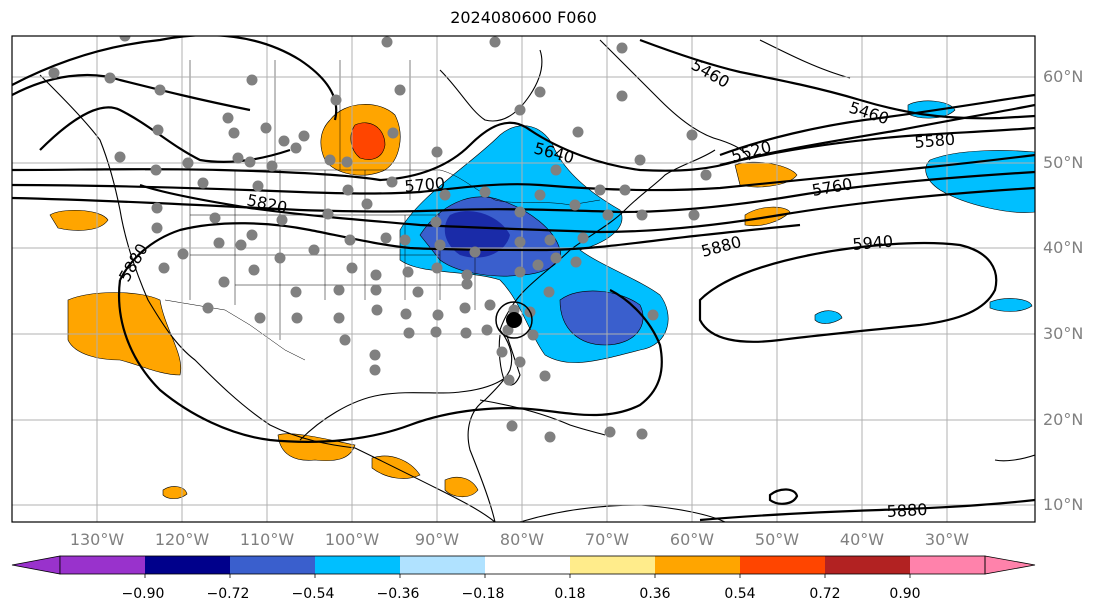  What do you see at coordinates (692, 539) in the screenshot?
I see `lon-label: 60°W` at bounding box center [692, 539].